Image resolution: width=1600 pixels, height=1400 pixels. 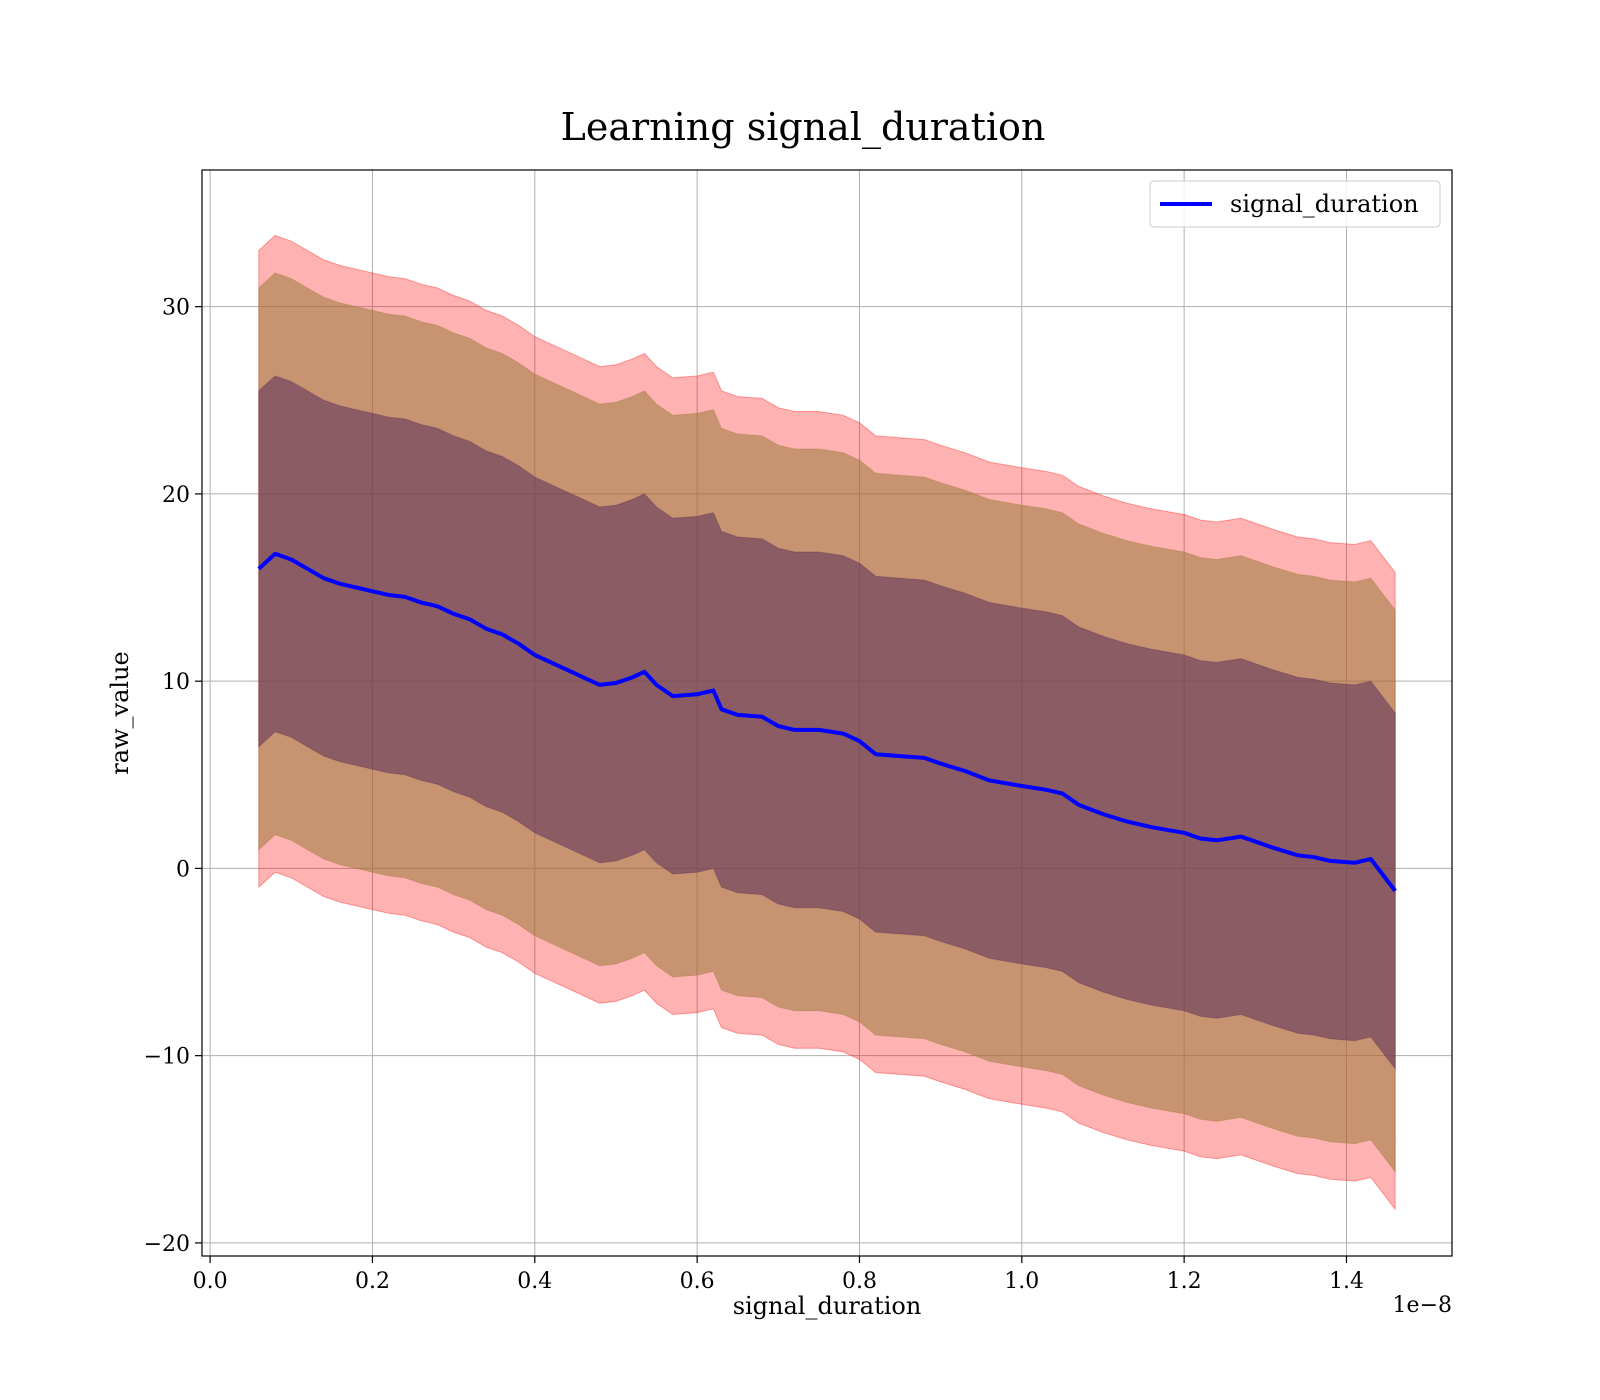 What do you see at coordinates (1422, 1305) in the screenshot?
I see `x-axis-offset-text: 1e−8` at bounding box center [1422, 1305].